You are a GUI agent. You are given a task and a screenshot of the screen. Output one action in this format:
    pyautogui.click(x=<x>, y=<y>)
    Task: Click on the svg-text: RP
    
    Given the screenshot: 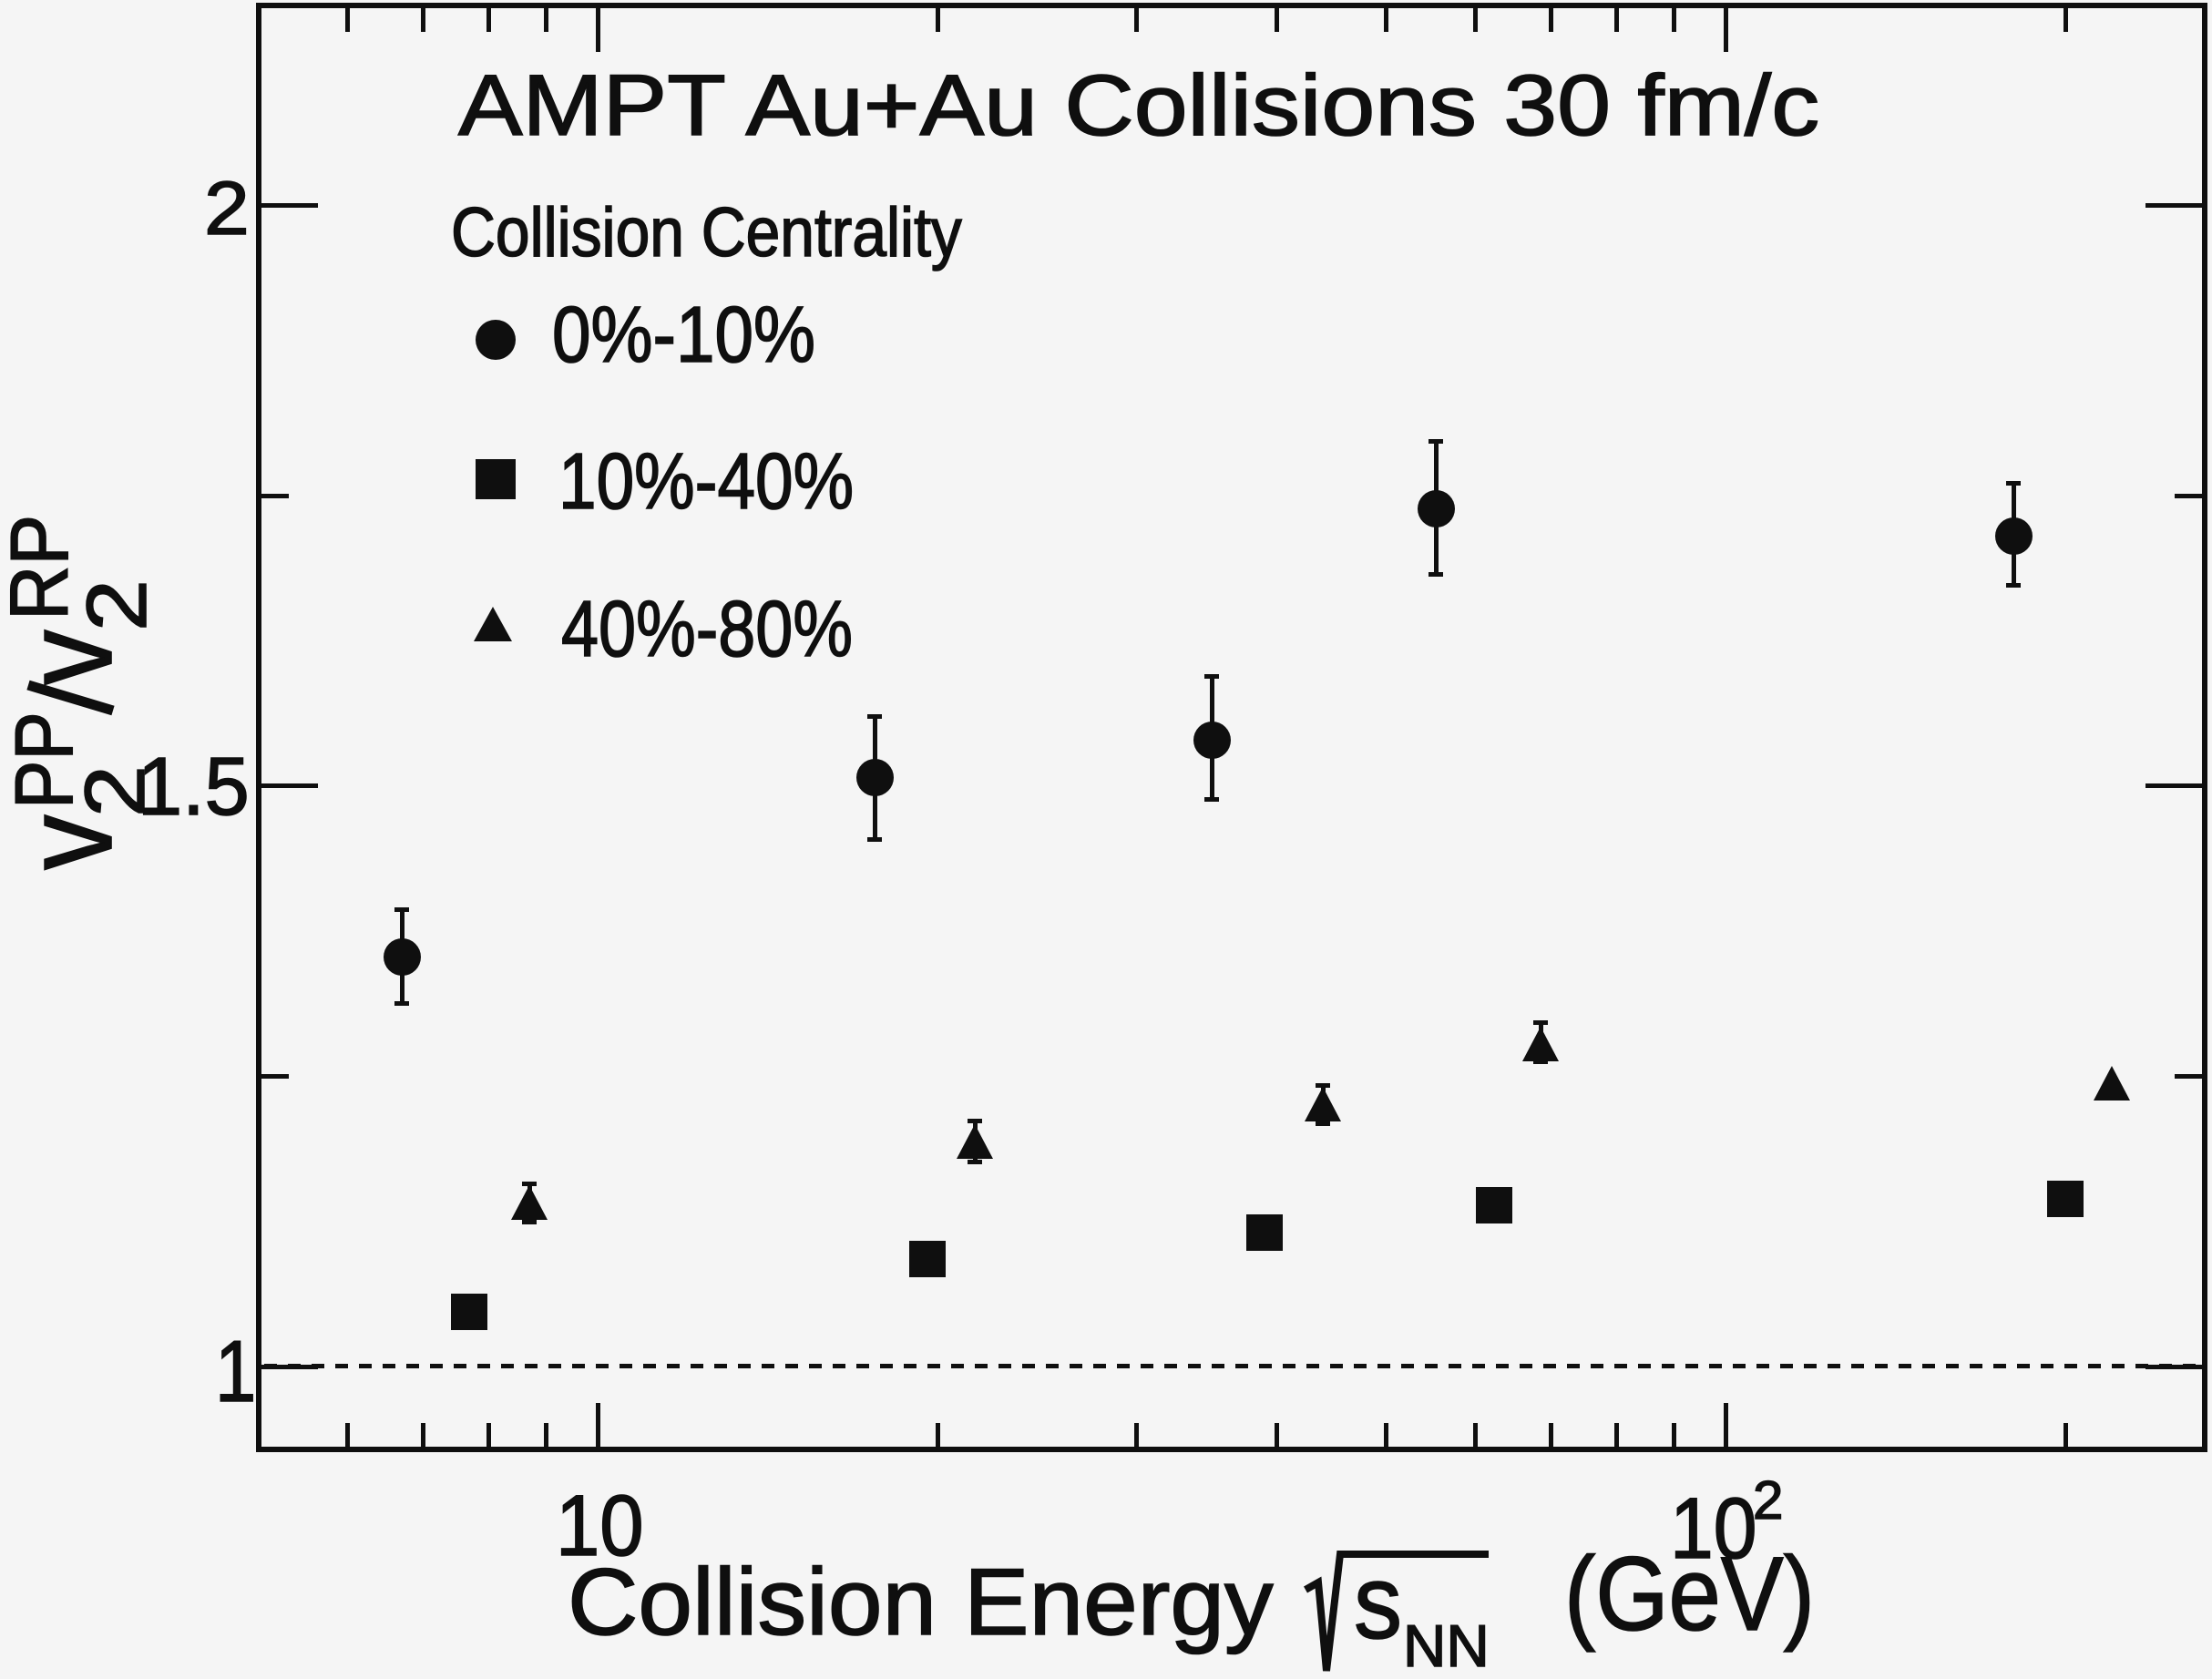 What is the action you would take?
    pyautogui.click(x=43, y=567)
    